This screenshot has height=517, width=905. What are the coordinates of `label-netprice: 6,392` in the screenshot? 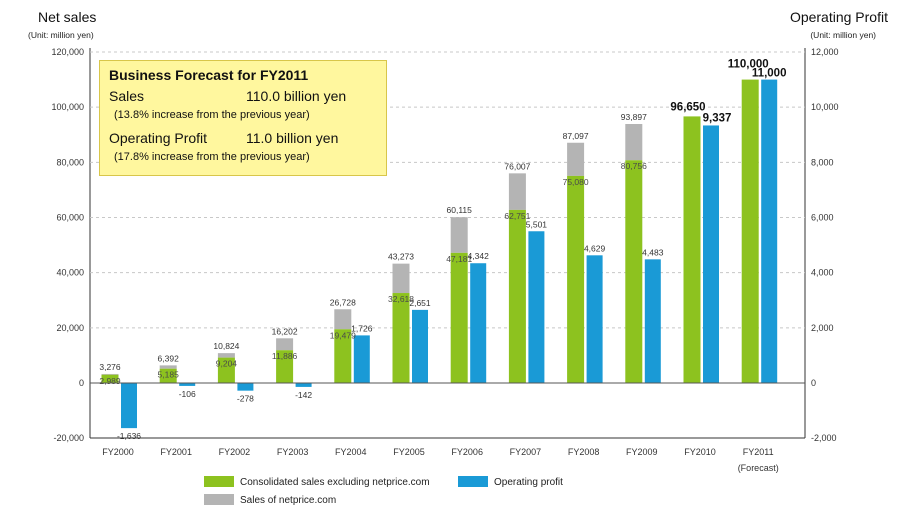 It's located at (169, 358).